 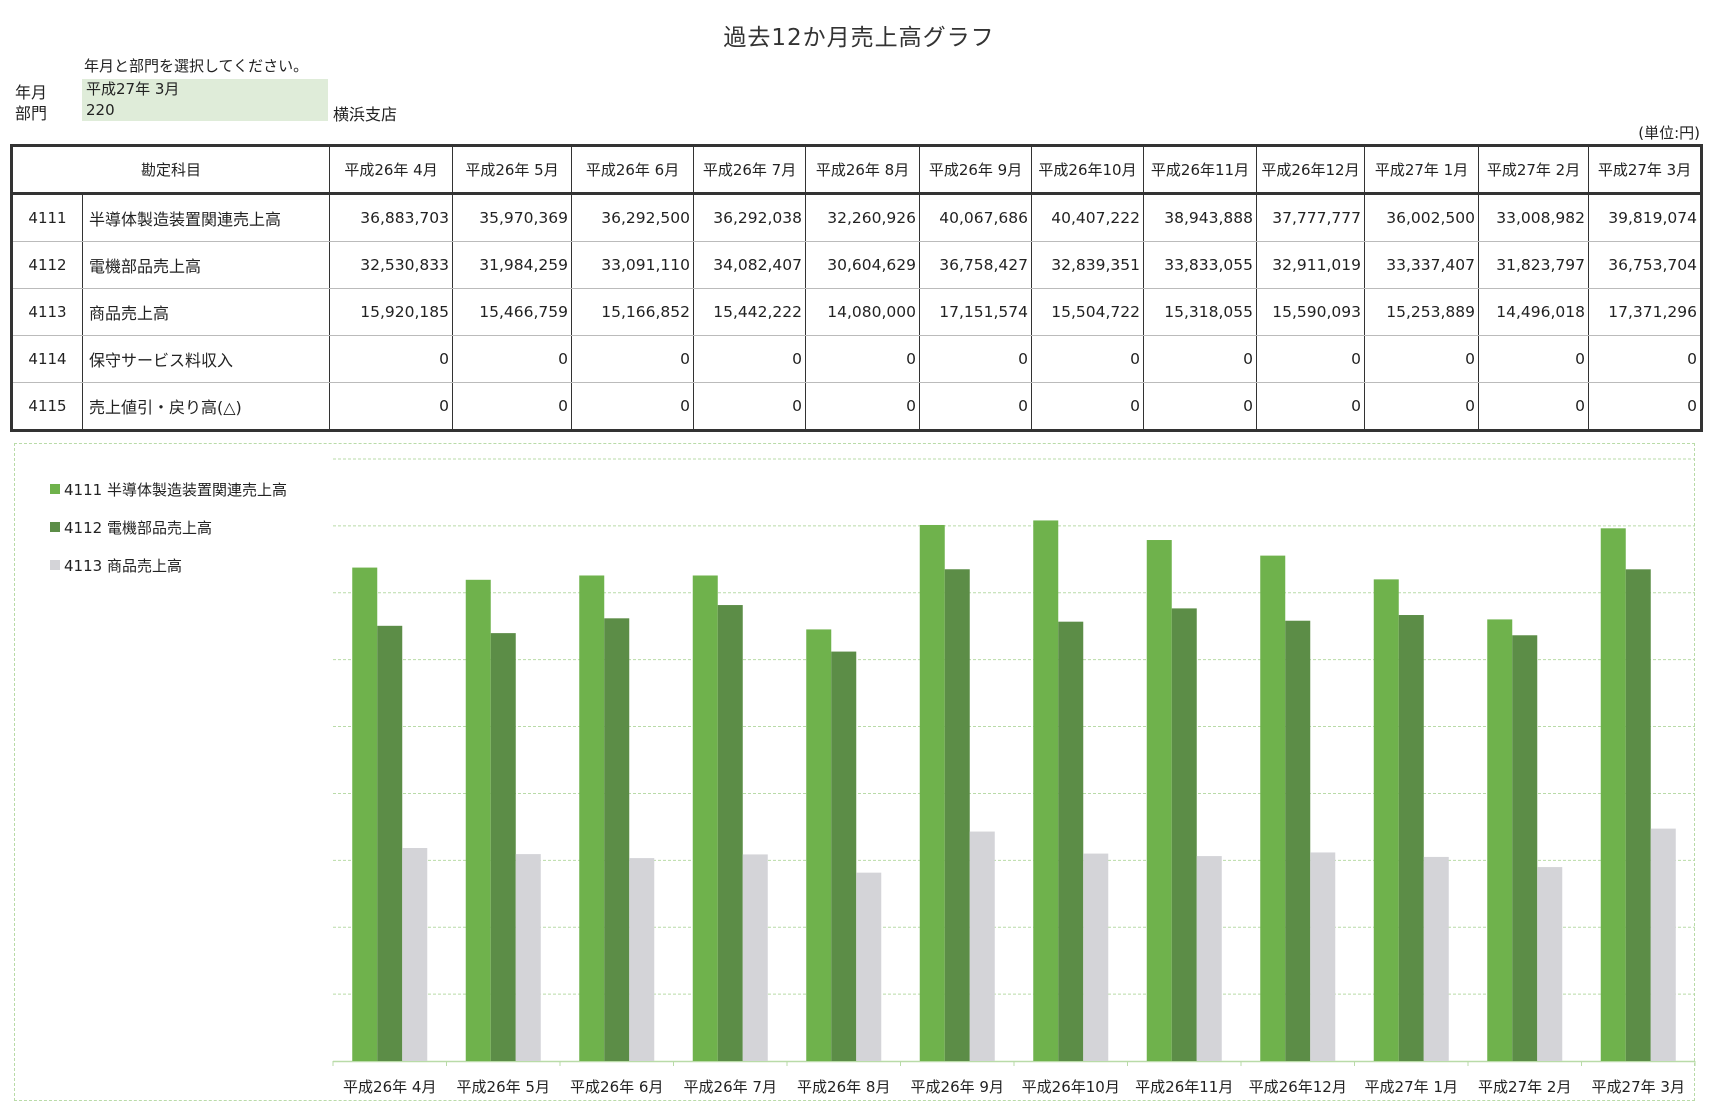 What do you see at coordinates (47, 217) in the screenshot?
I see `account-code: 4111` at bounding box center [47, 217].